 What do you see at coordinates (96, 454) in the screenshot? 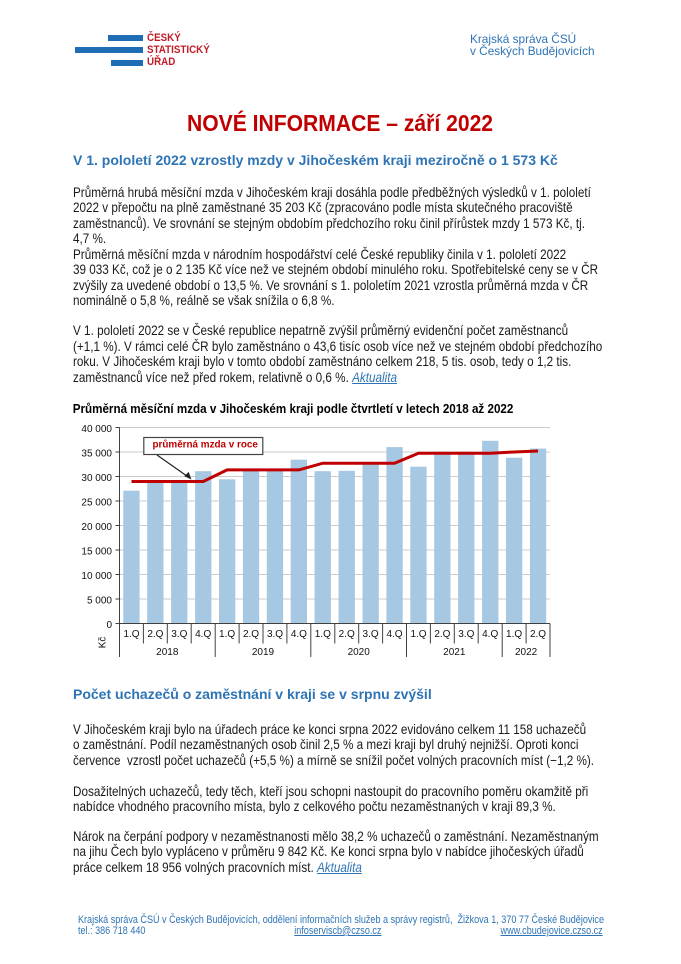
I see `svg-text: 35 000` at bounding box center [96, 454].